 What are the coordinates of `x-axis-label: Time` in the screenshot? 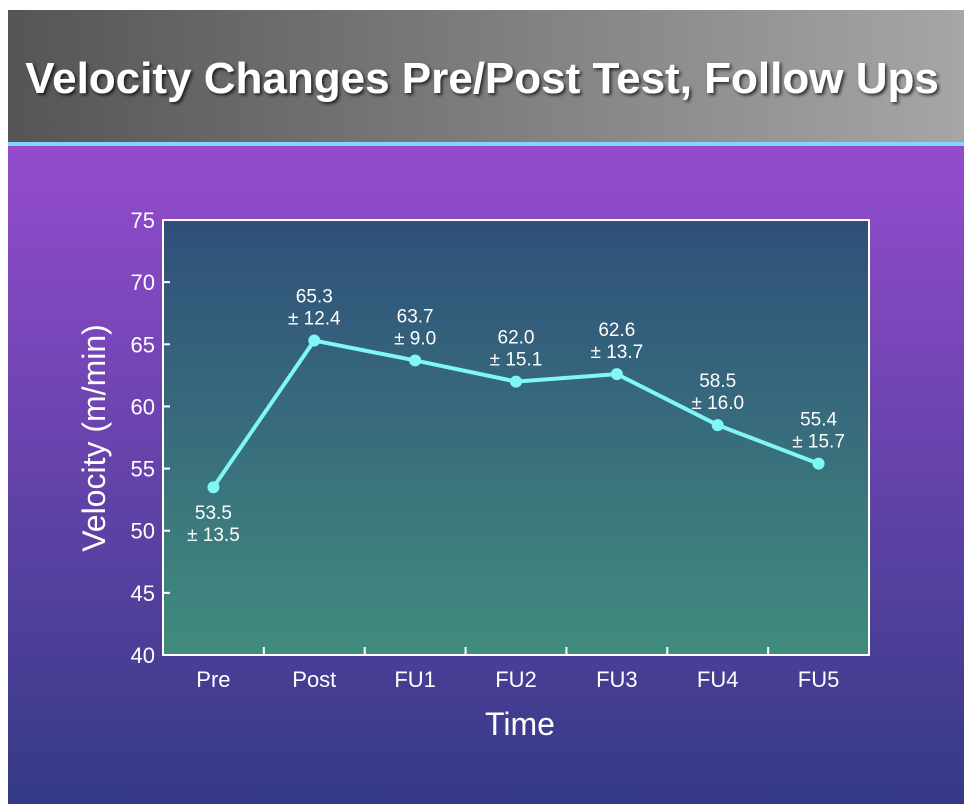 It's located at (520, 724).